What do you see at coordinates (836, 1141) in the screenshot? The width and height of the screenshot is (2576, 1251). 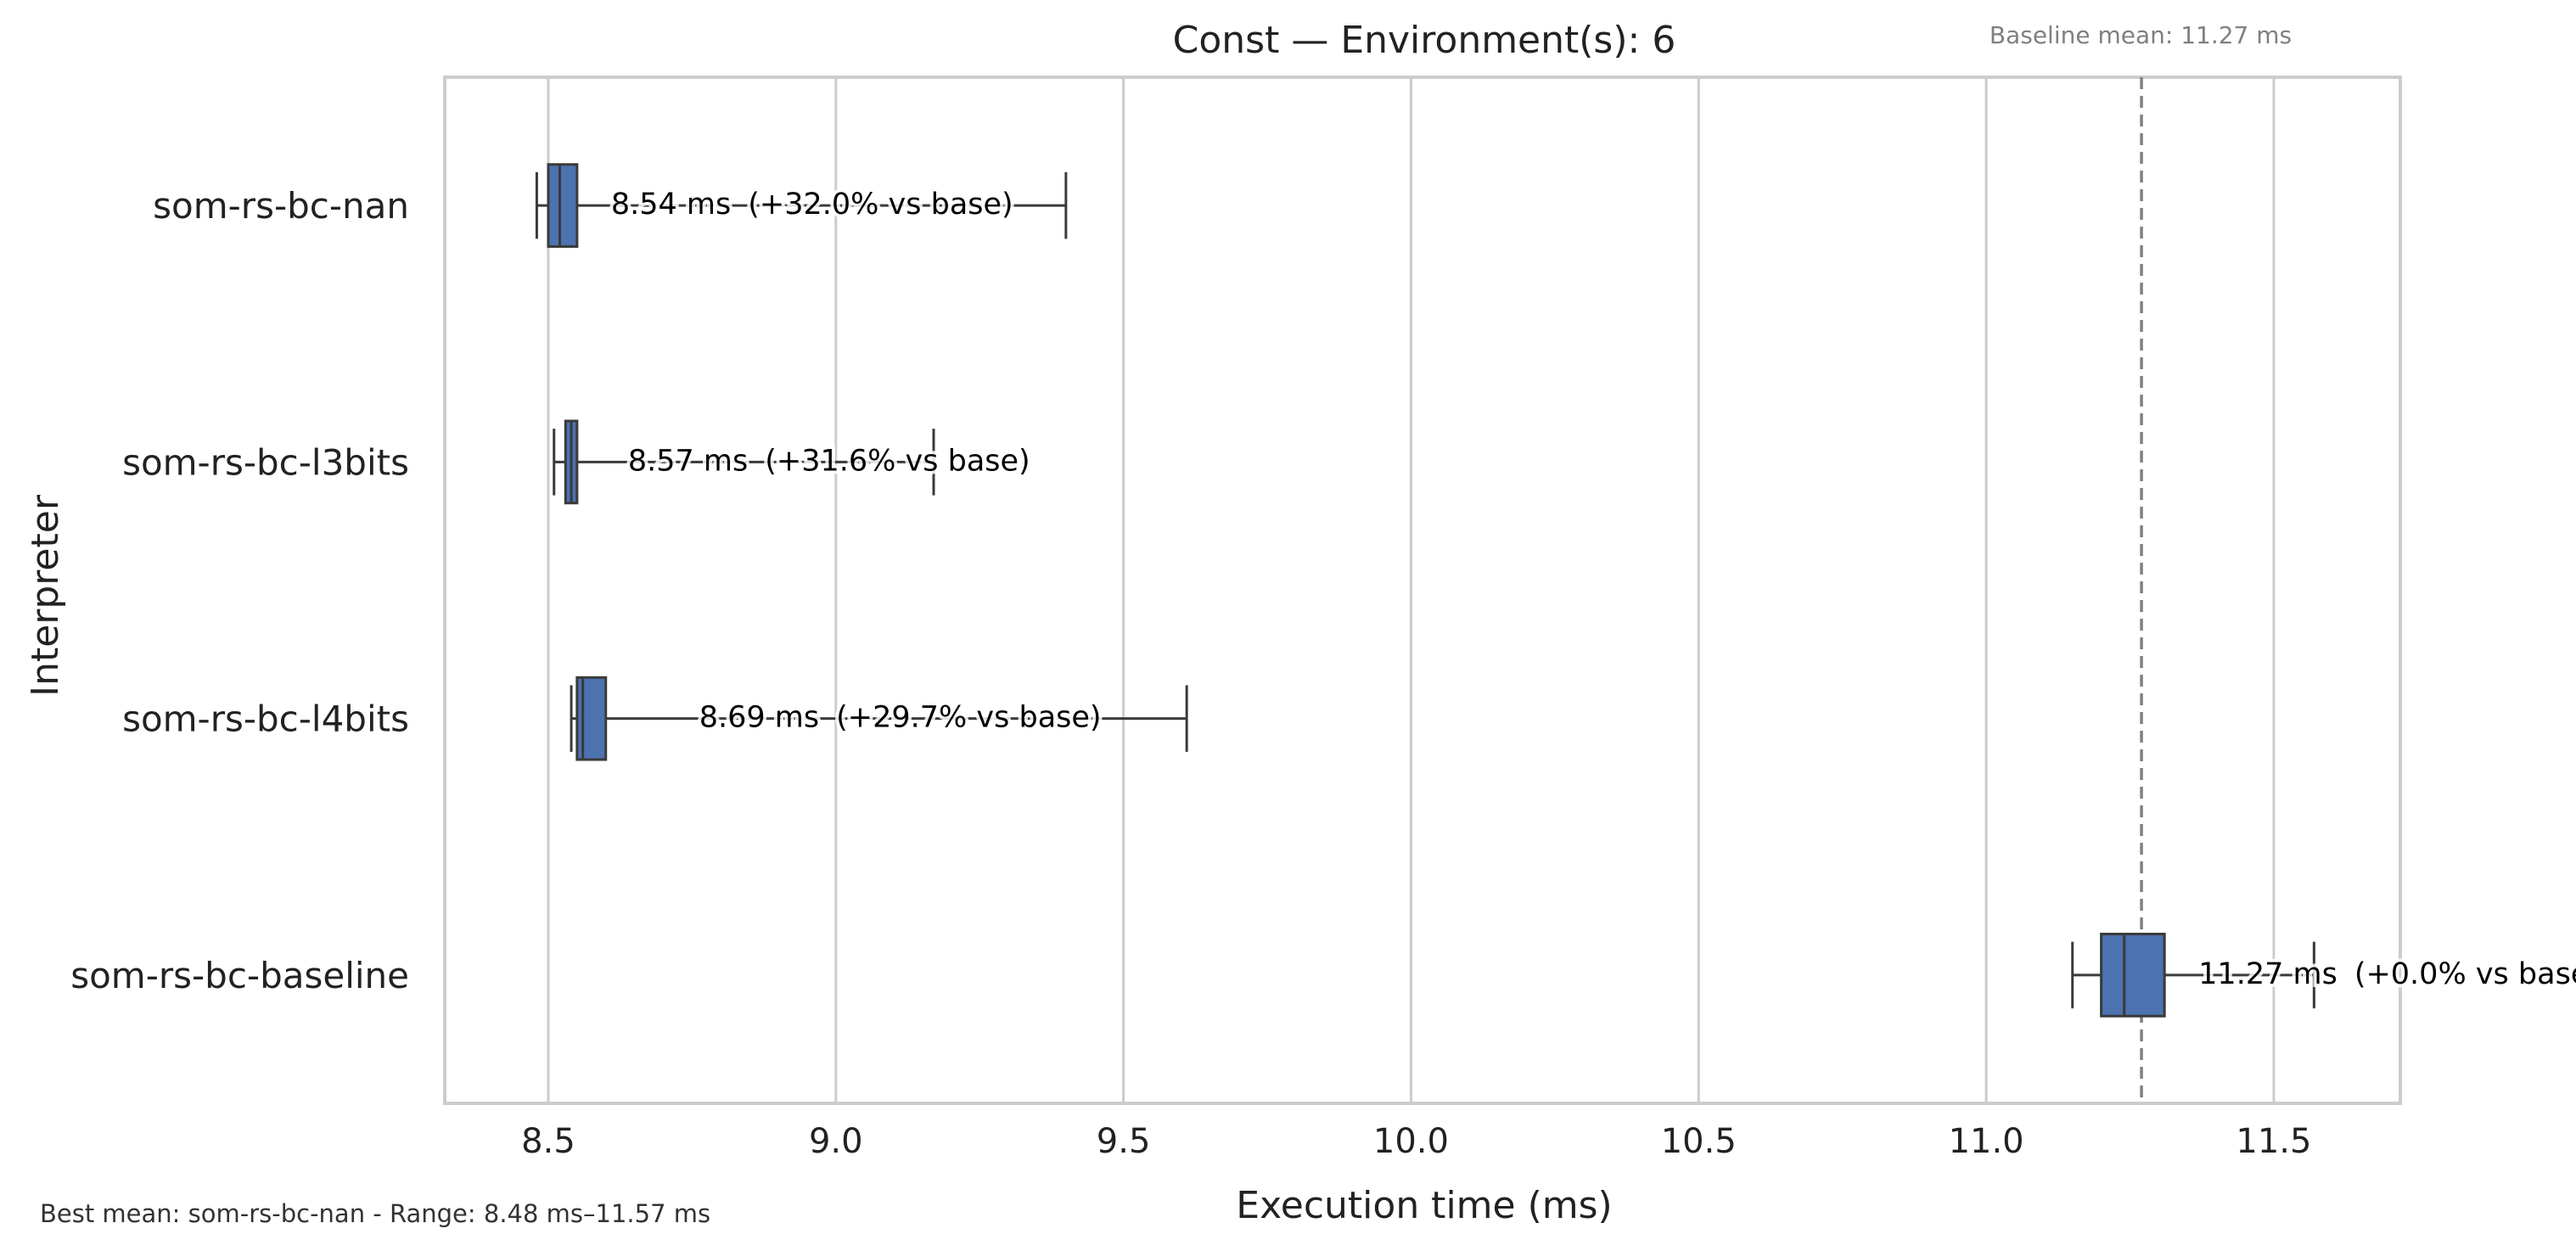 I see `x-tick-label: 9.0` at bounding box center [836, 1141].